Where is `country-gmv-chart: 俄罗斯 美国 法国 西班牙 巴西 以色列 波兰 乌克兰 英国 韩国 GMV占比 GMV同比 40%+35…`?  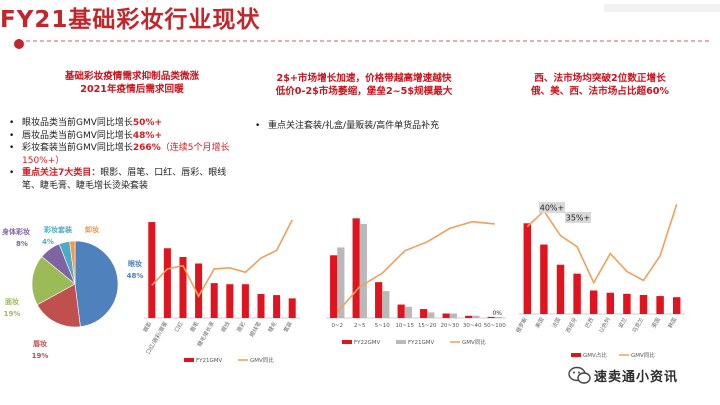 country-gmv-chart: 俄罗斯 美国 法国 西班牙 巴西 以色列 波兰 乌克兰 英国 韩国 GMV占比 GMV同比 40%+35… is located at coordinates (600, 280).